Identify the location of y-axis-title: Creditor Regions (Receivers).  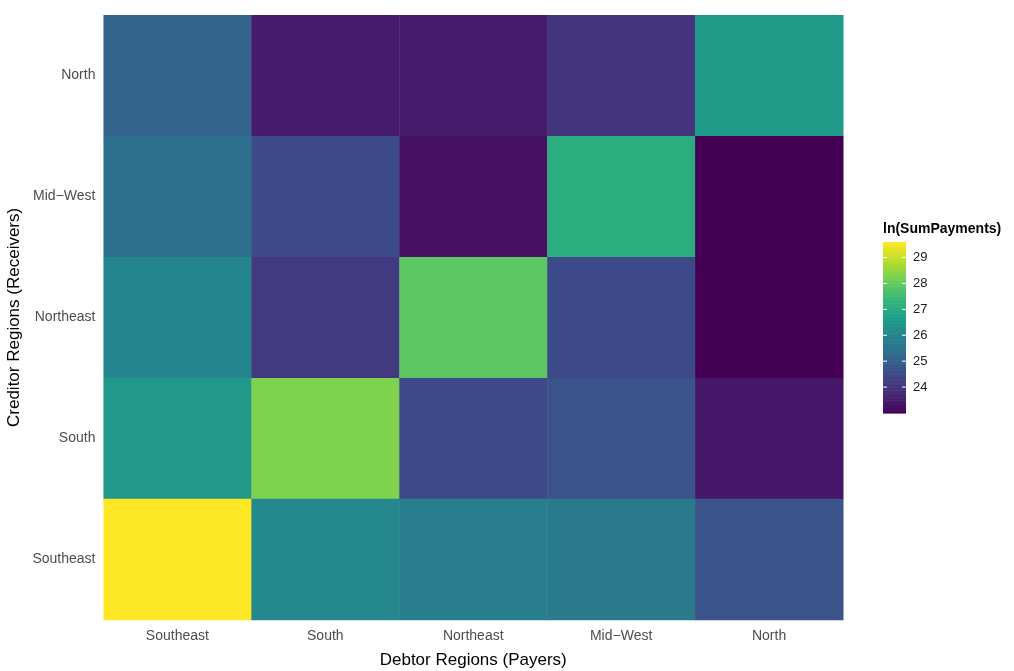
(13, 317).